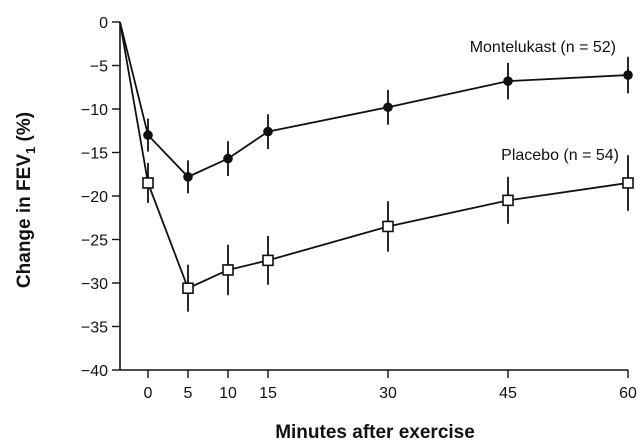 This screenshot has height=445, width=642. What do you see at coordinates (99, 67) in the screenshot?
I see `y-tick-label: −5` at bounding box center [99, 67].